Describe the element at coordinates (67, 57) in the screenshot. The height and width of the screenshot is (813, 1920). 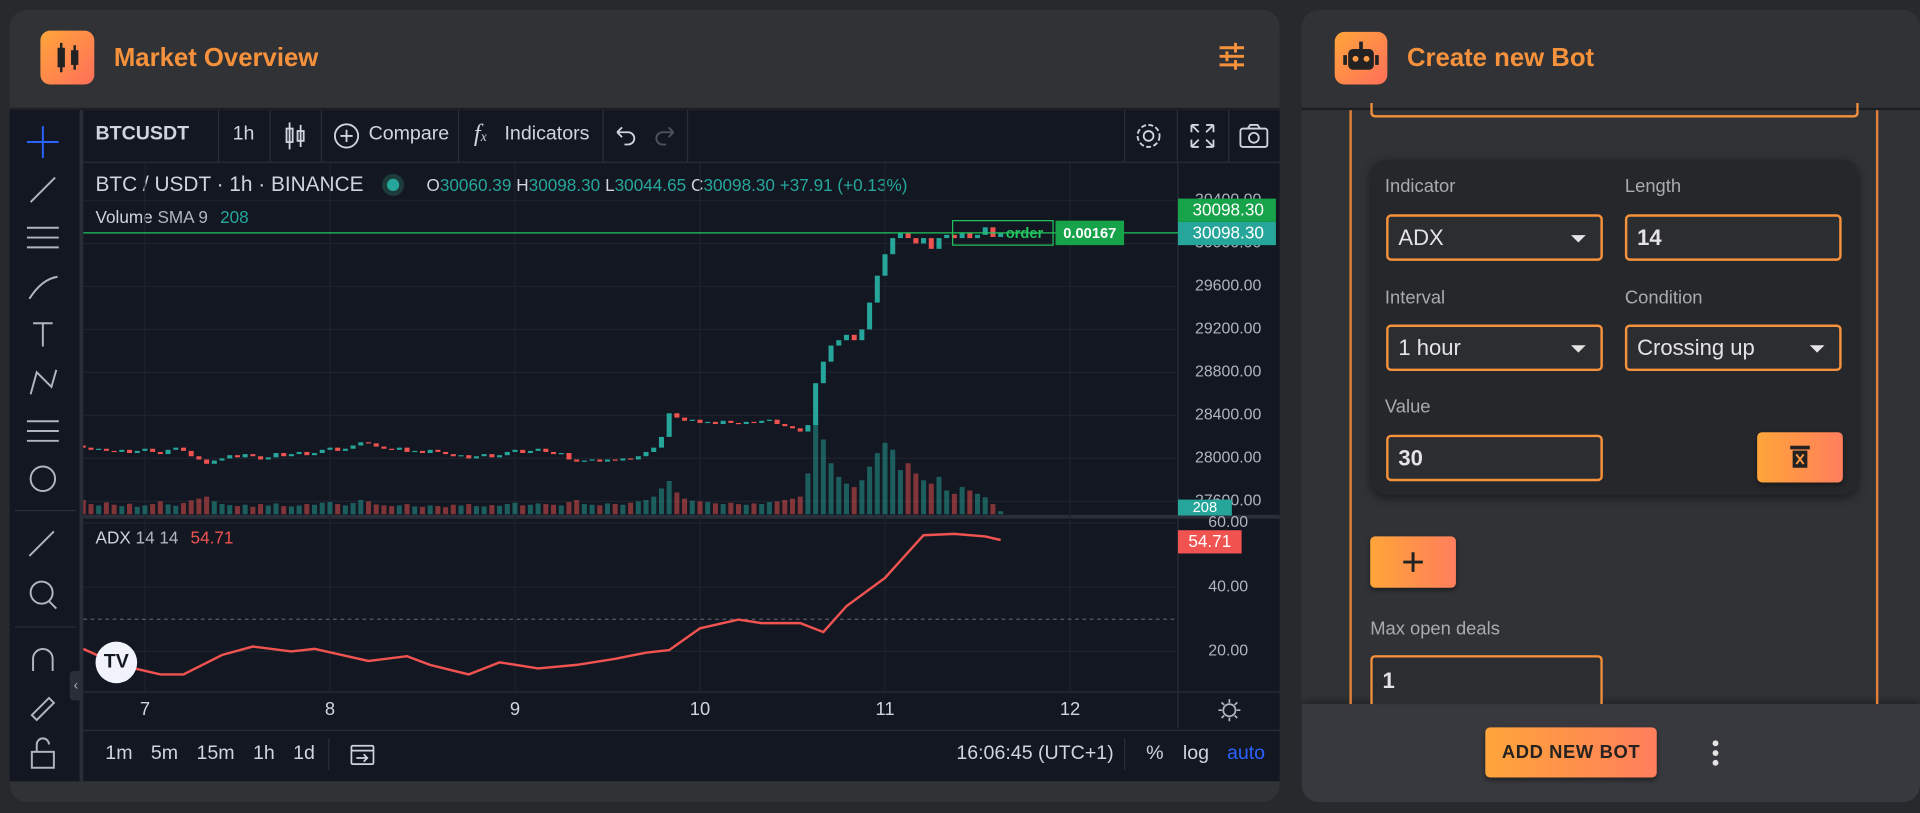
I see `market-icon` at that location.